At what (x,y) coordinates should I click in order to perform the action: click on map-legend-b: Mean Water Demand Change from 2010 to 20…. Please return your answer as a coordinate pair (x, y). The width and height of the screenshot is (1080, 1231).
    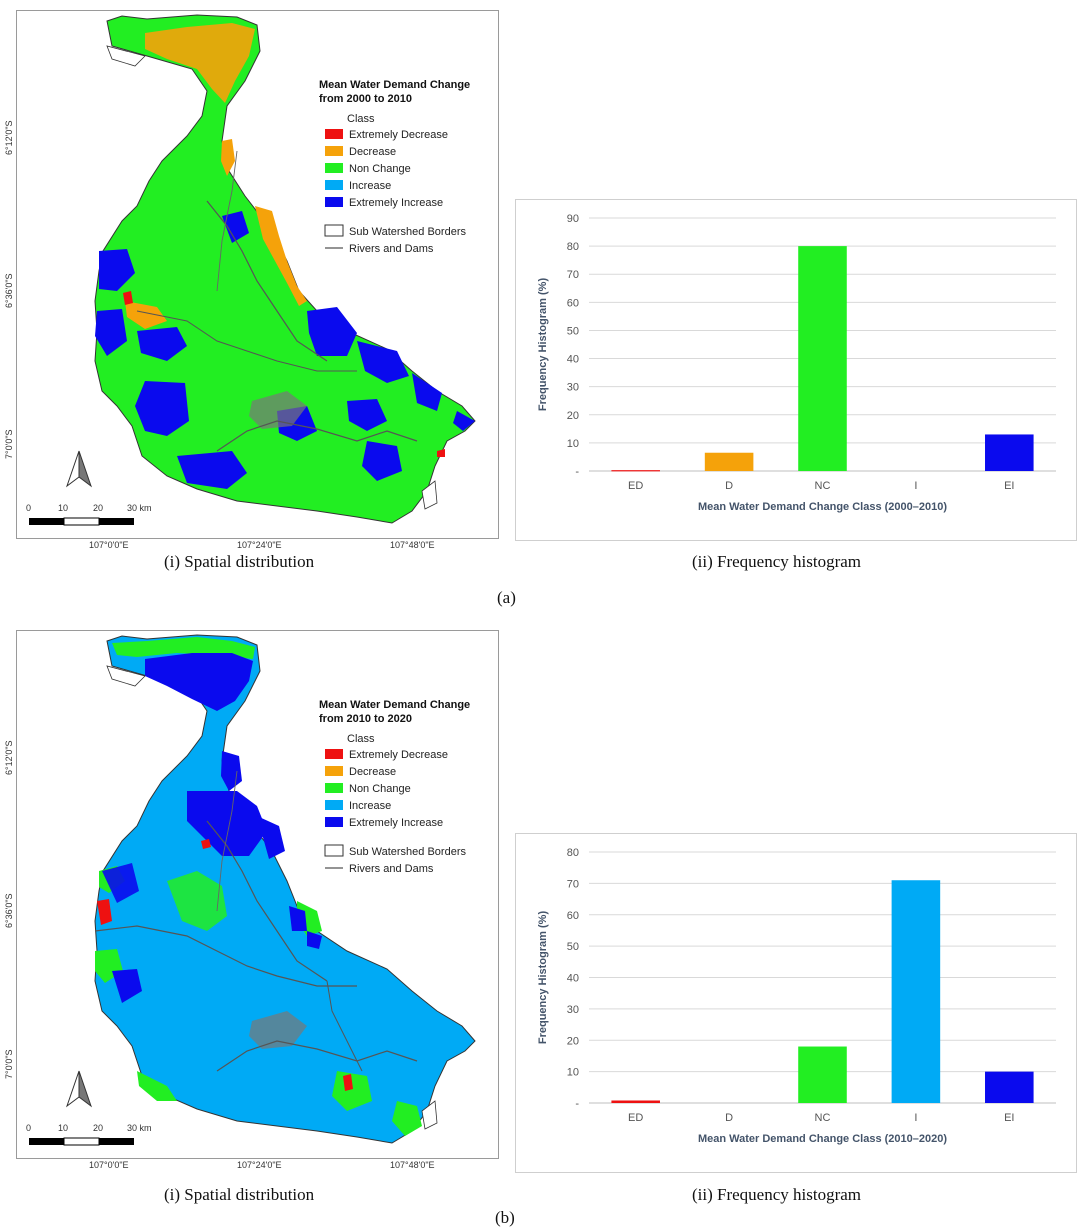
    Looking at the image, I should click on (394, 787).